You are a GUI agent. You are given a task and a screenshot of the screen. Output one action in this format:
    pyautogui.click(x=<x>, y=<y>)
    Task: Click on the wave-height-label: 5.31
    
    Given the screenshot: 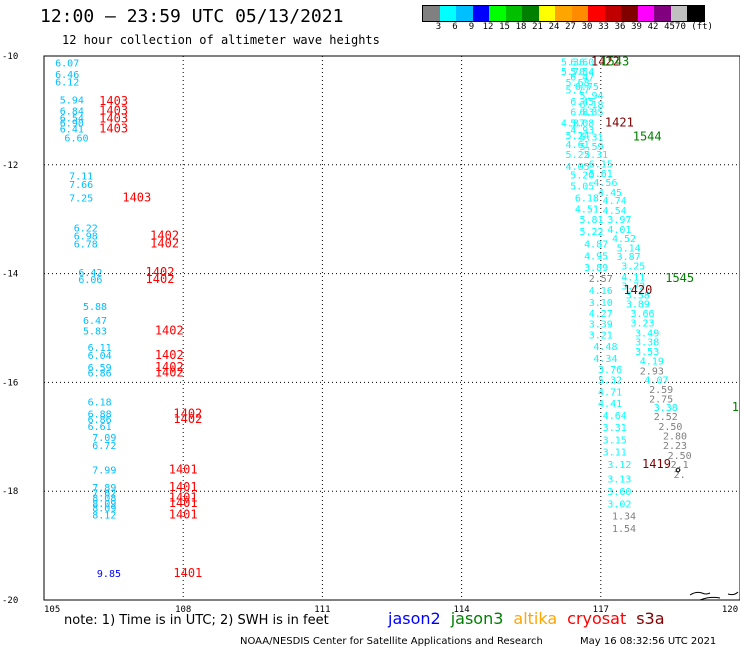 What is the action you would take?
    pyautogui.click(x=591, y=138)
    